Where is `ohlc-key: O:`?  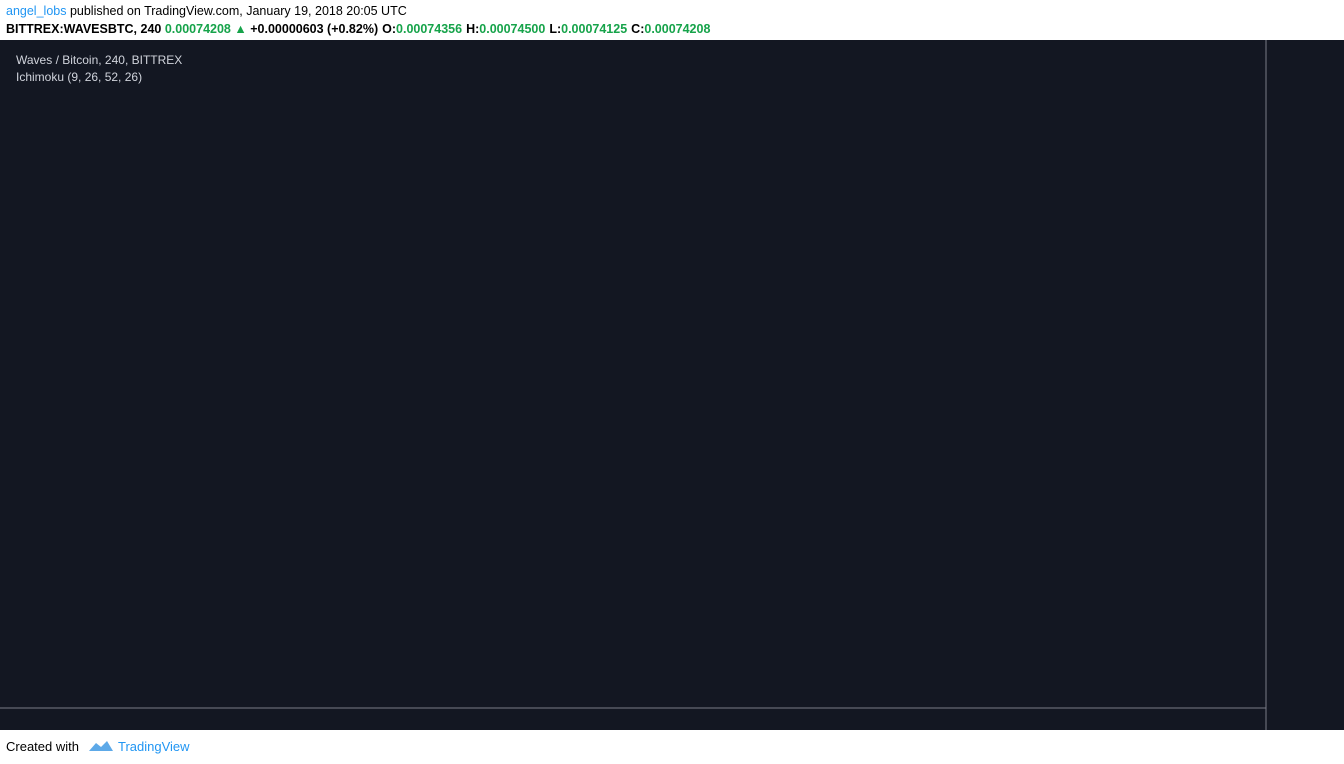 ohlc-key: O: is located at coordinates (389, 29).